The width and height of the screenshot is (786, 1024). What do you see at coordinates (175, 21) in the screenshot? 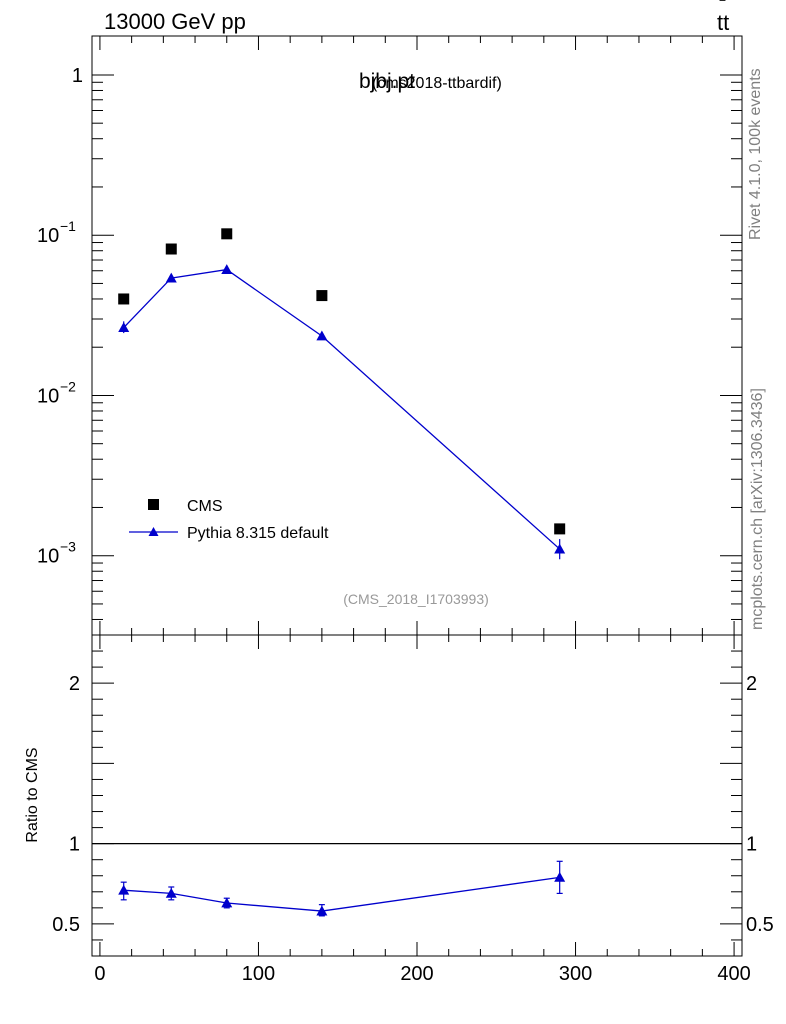
I see `energy-label: 13000 GeV pp` at bounding box center [175, 21].